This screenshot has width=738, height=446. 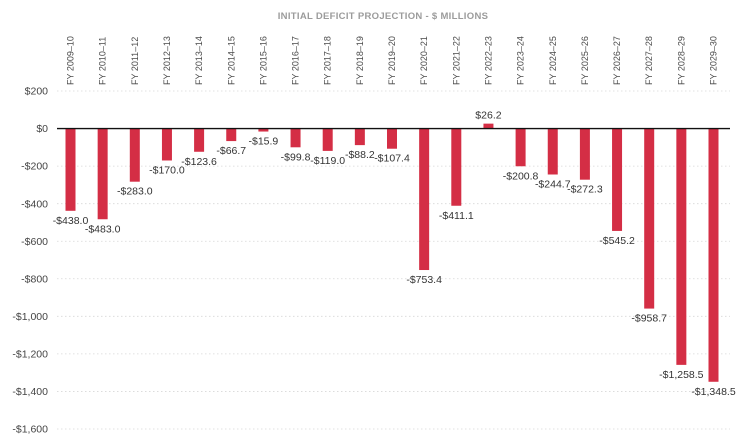 I want to click on data-label: -$88.2, so click(x=360, y=155).